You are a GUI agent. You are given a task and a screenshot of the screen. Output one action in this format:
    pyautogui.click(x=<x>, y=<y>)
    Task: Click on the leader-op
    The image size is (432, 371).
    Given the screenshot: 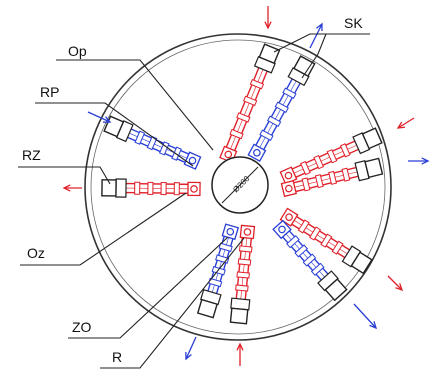 What is the action you would take?
    pyautogui.click(x=135, y=105)
    